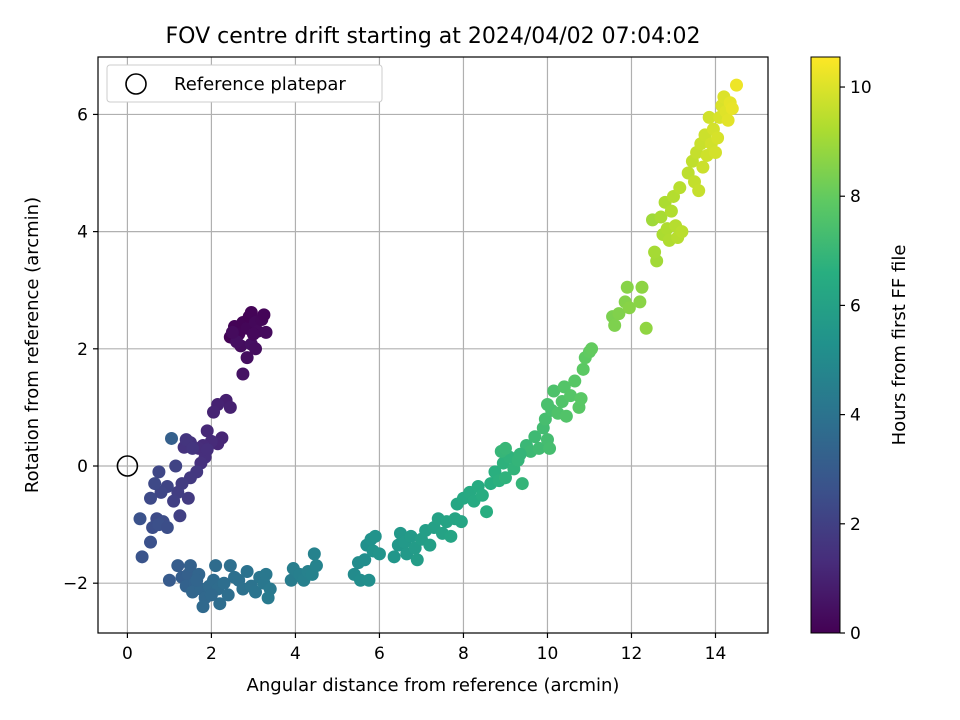  What do you see at coordinates (899, 345) in the screenshot?
I see `colorbar-label: Hours from first FF file` at bounding box center [899, 345].